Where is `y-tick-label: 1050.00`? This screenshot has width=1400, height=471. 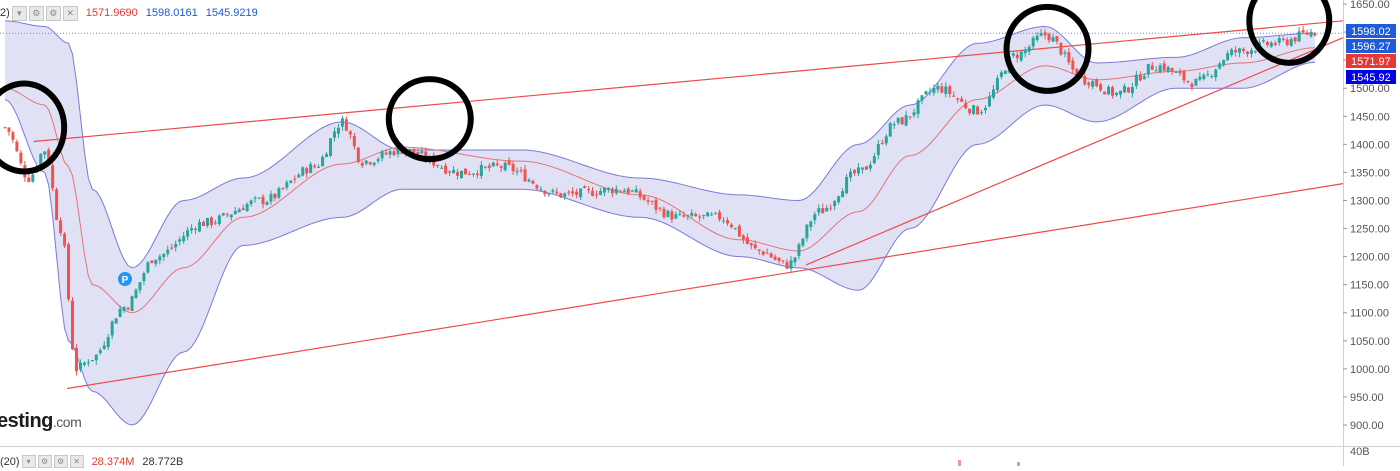
y-tick-label: 1050.00 is located at coordinates (1370, 342).